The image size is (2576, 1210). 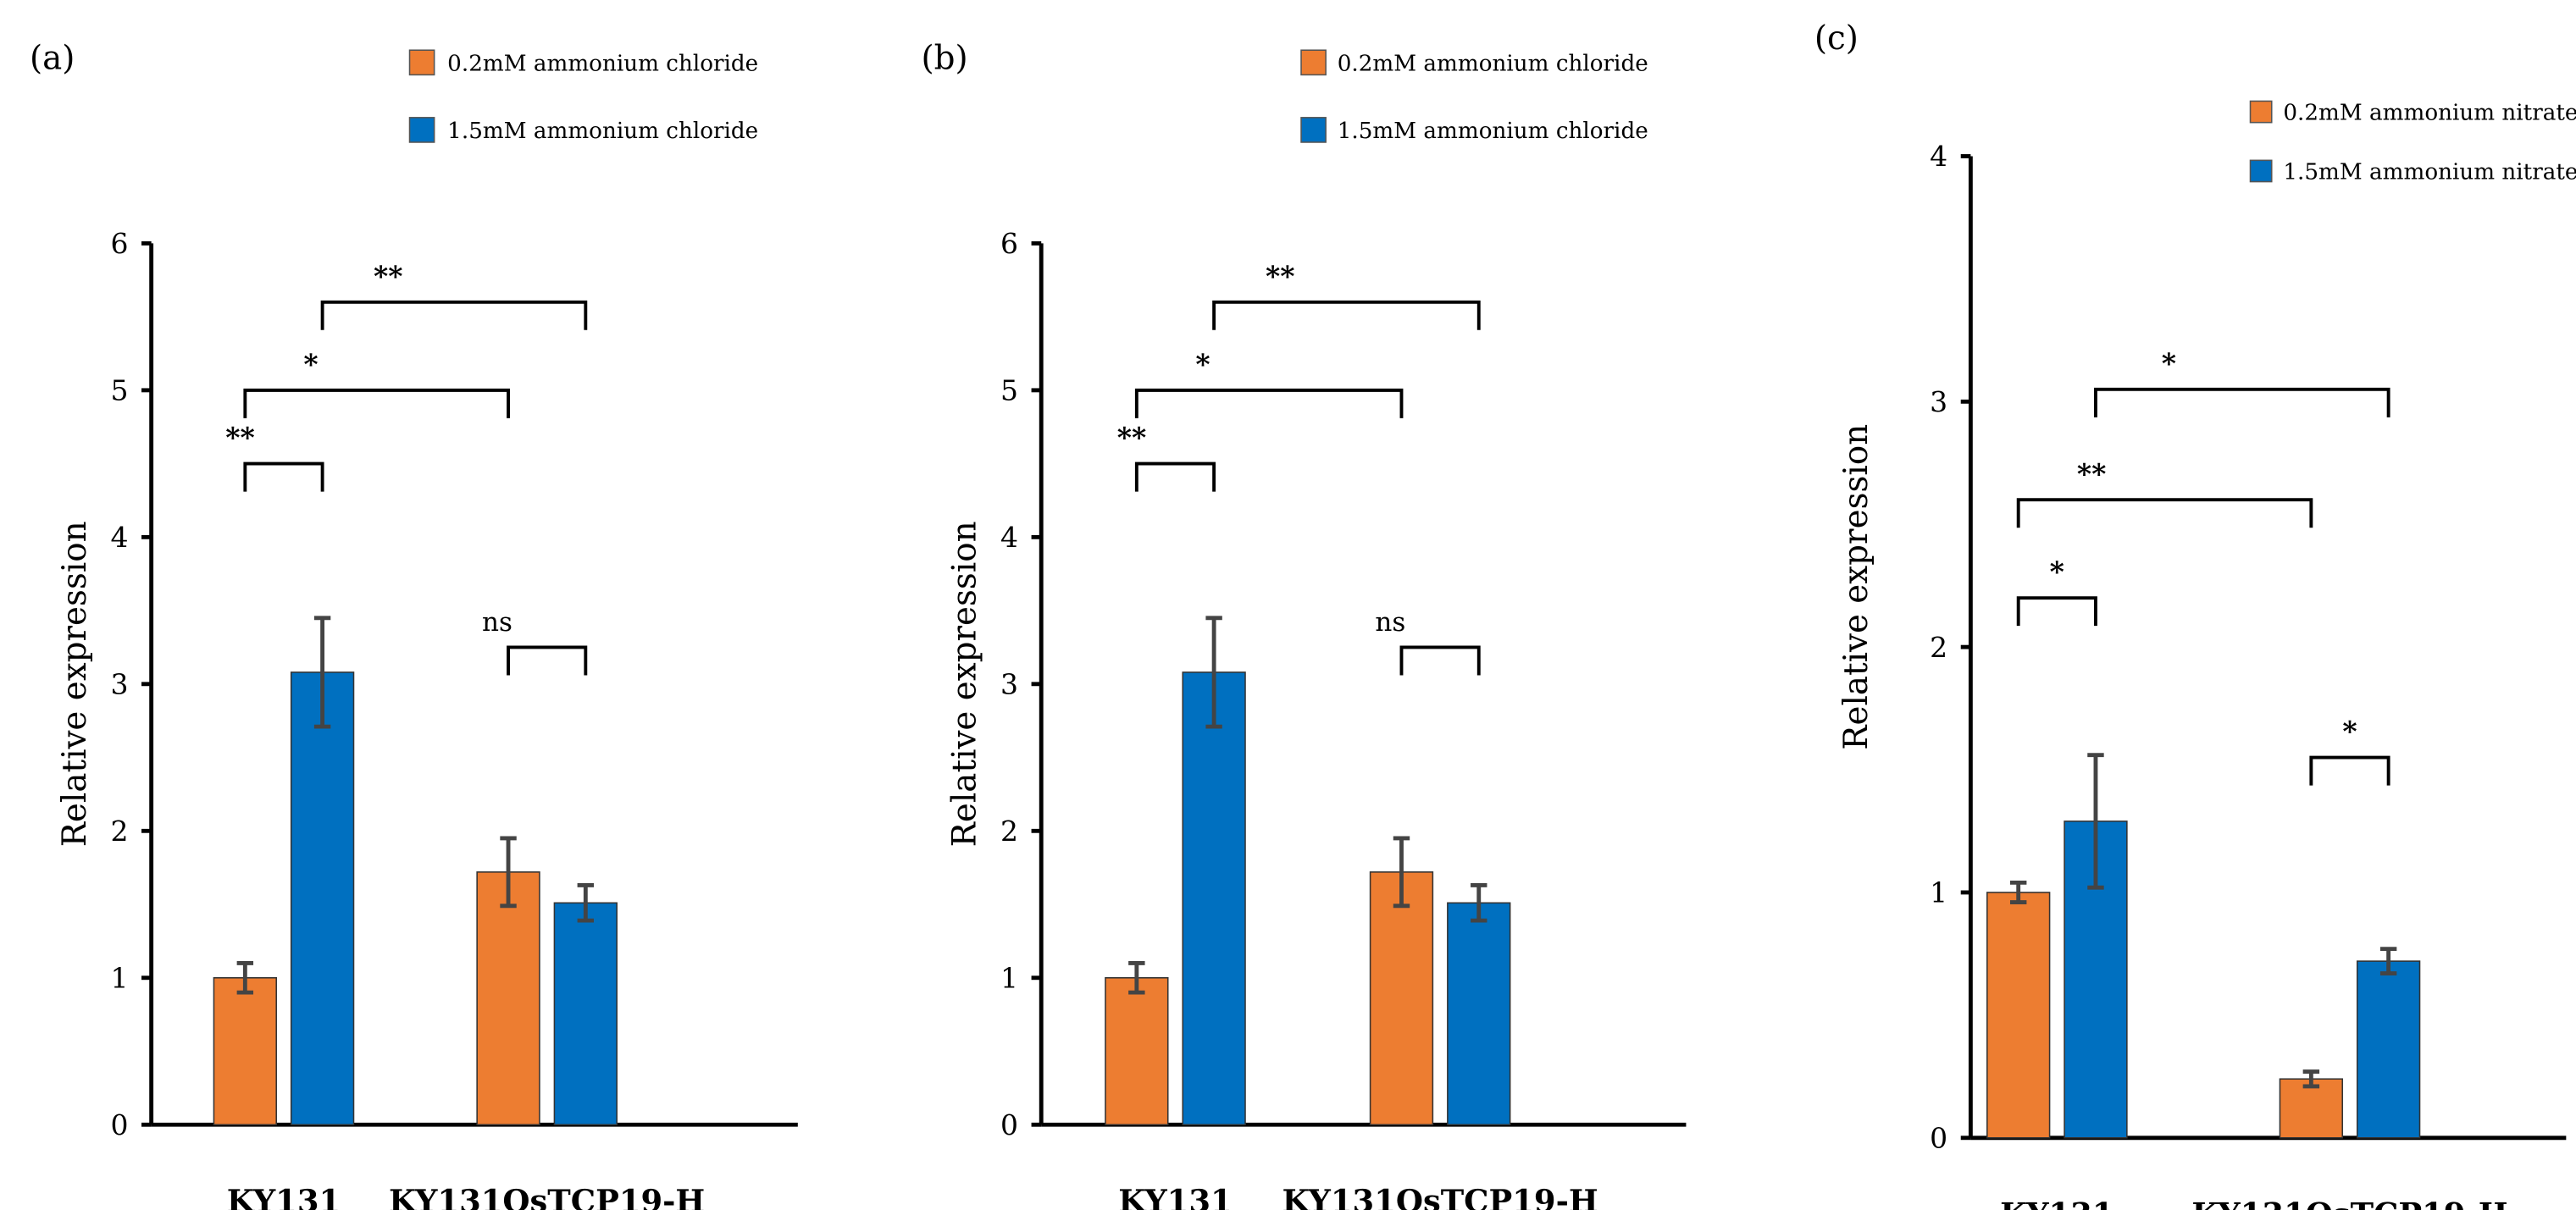 I want to click on legend-entry: 1.5mM ammonium nitrate, so click(x=2429, y=173).